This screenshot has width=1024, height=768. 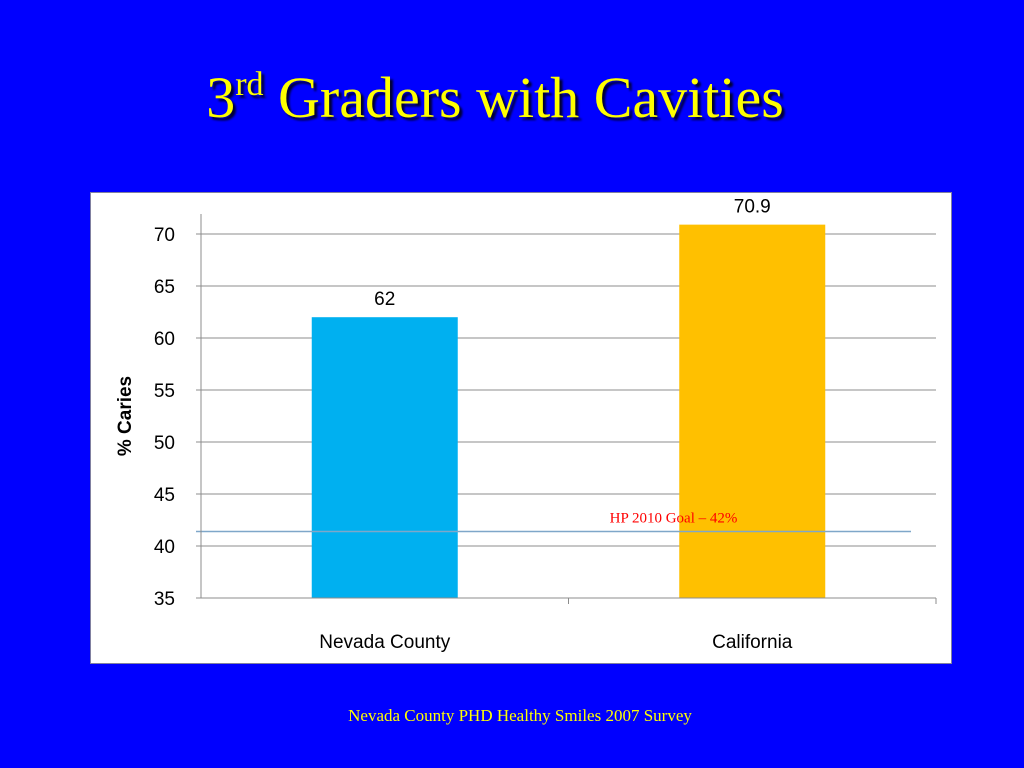 What do you see at coordinates (164, 235) in the screenshot?
I see `y-tick-label: 70` at bounding box center [164, 235].